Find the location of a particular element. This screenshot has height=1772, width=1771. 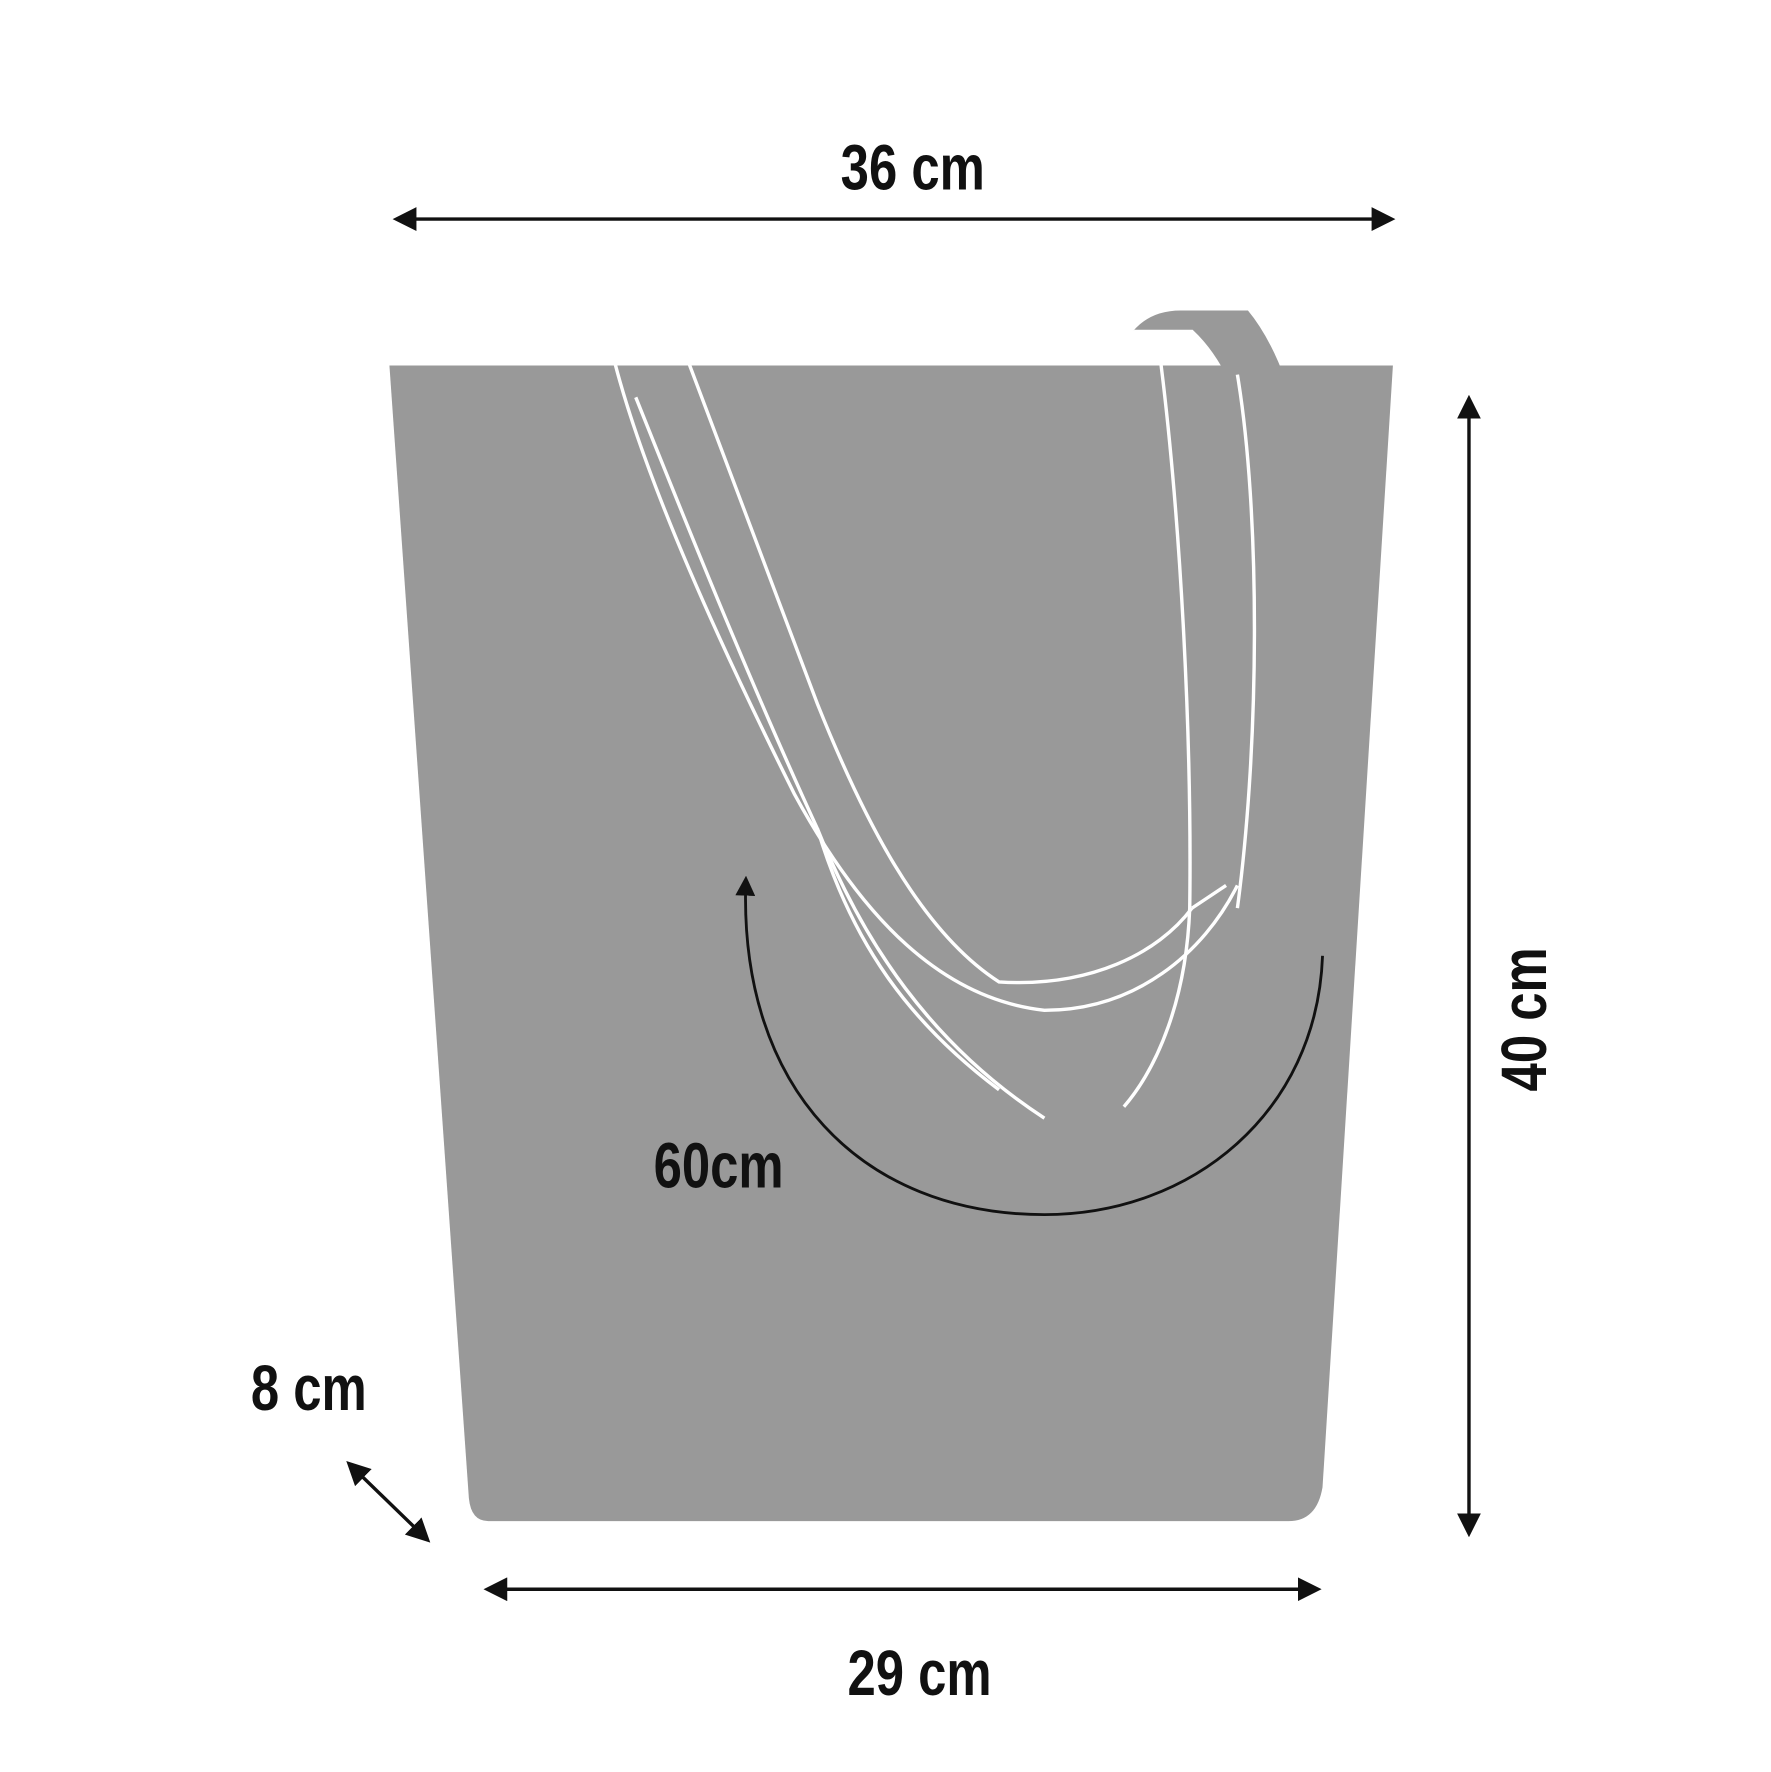

handle-length-arrow is located at coordinates (1029, 1046).